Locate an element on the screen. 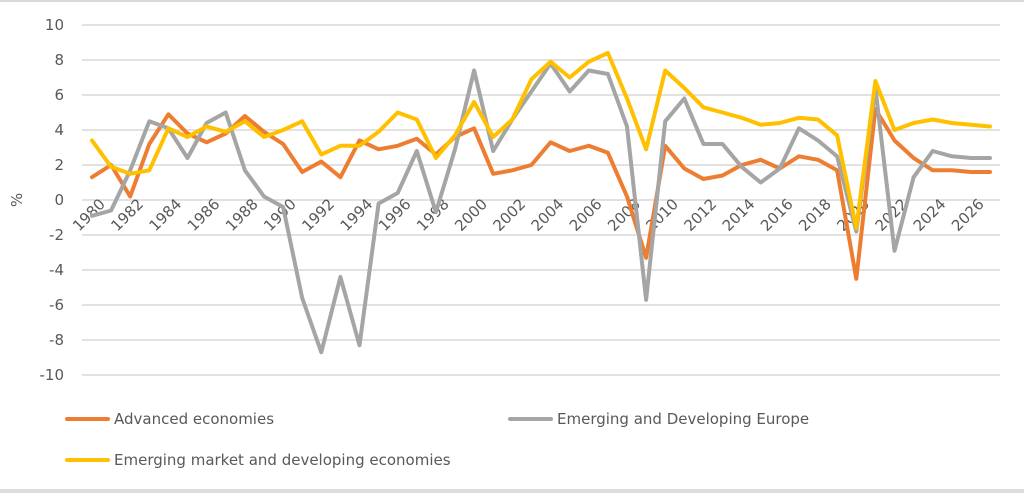 The width and height of the screenshot is (1024, 493). x-tick-label: 2006 is located at coordinates (586, 215).